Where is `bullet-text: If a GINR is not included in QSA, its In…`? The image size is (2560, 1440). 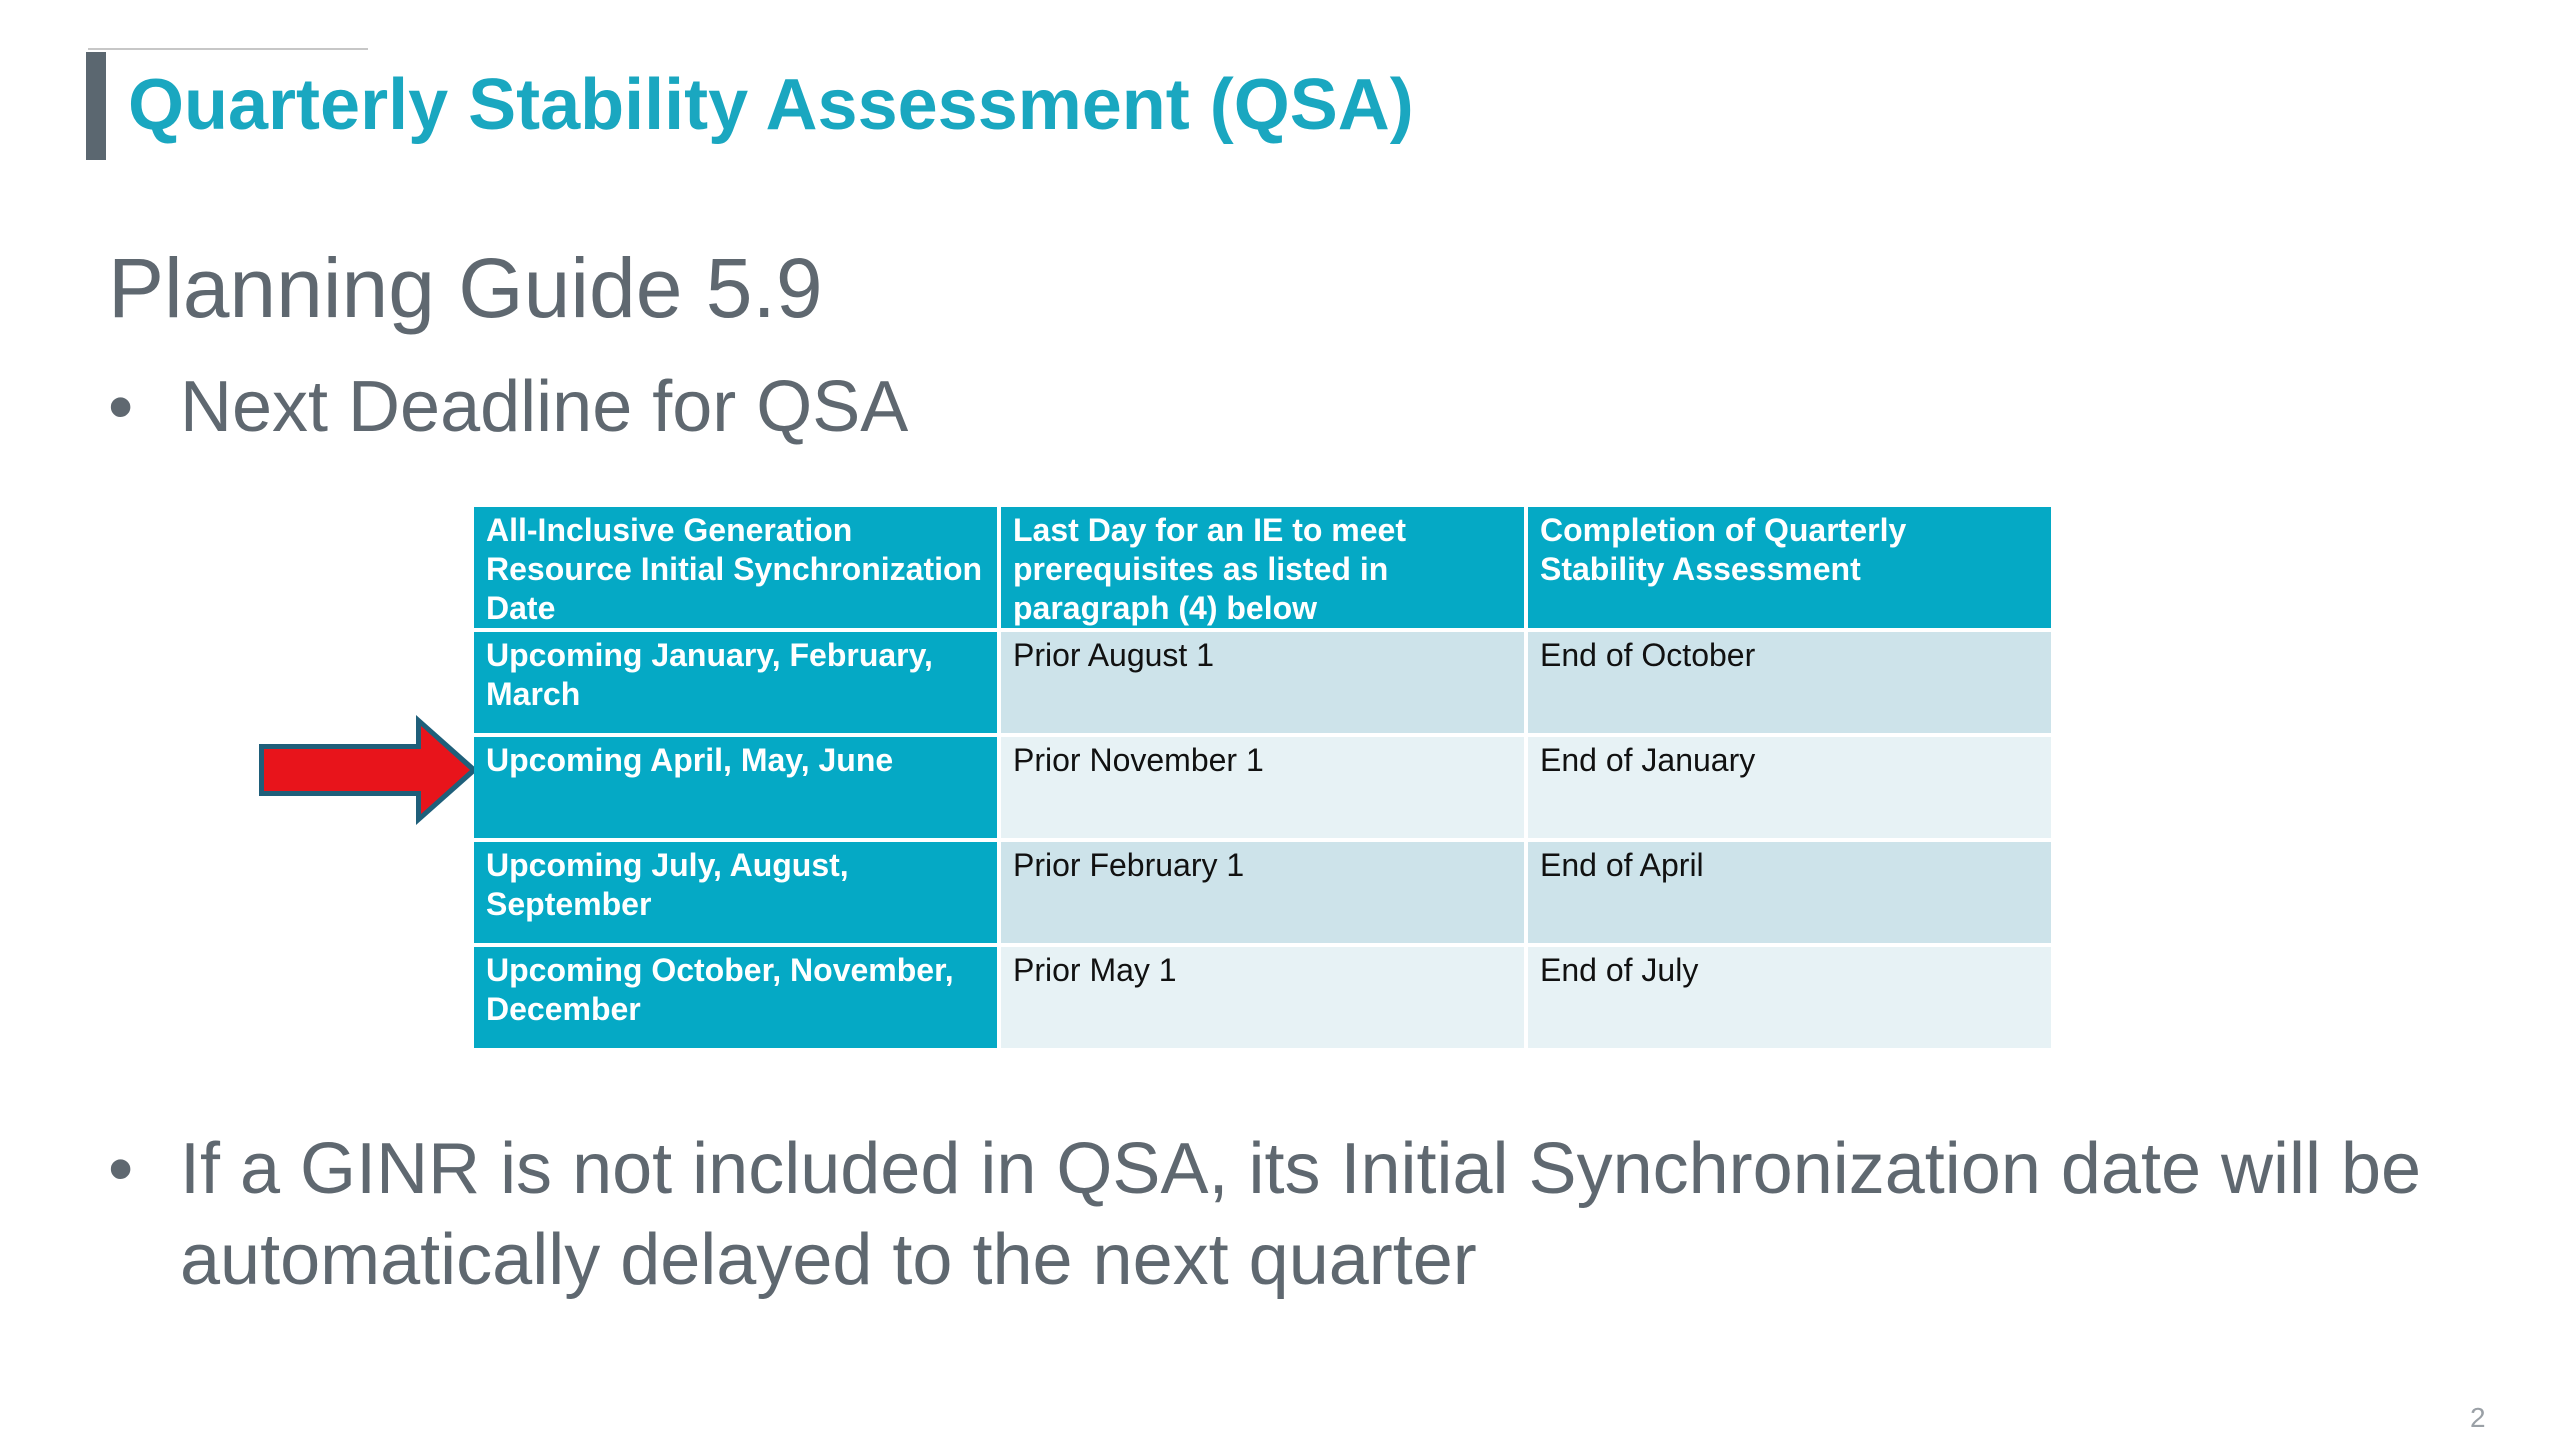 bullet-text: If a GINR is not included in QSA, its In… is located at coordinates (1301, 1214).